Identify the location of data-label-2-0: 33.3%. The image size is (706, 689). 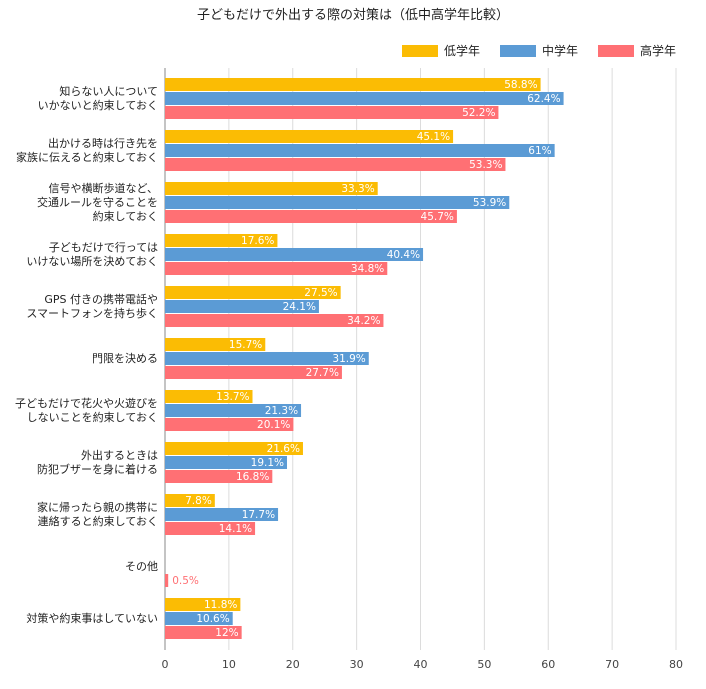
(357, 189).